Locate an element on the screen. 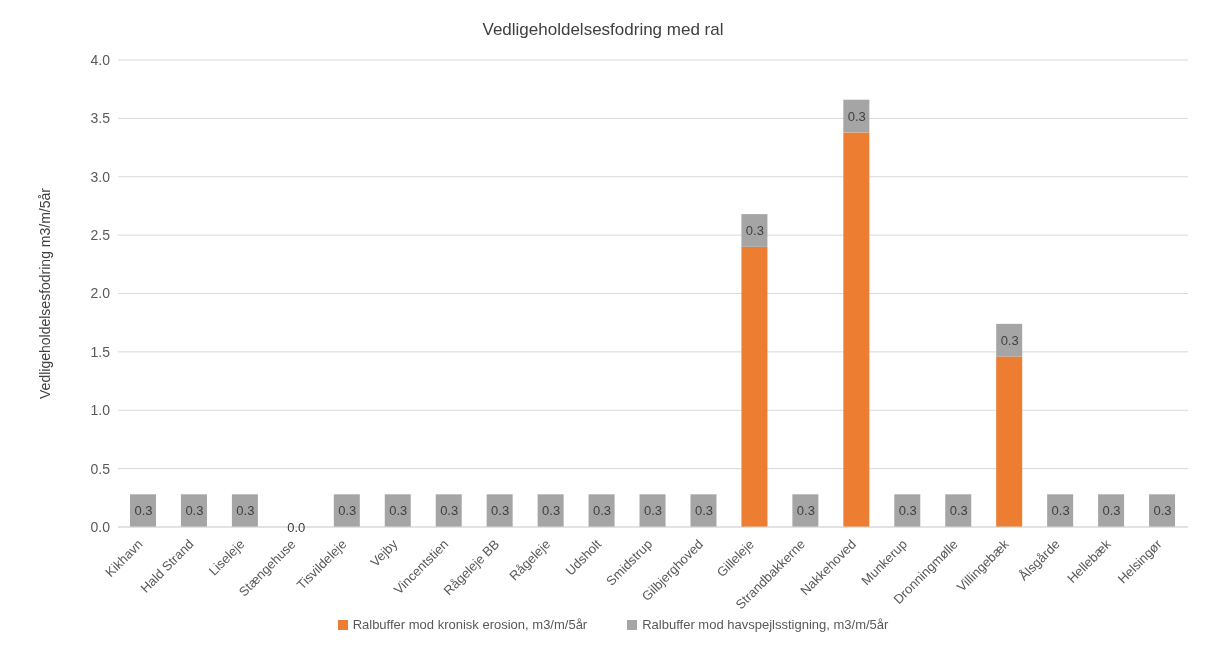  chart-title: Vedligeholdelsesfodring med ral is located at coordinates (603, 30).